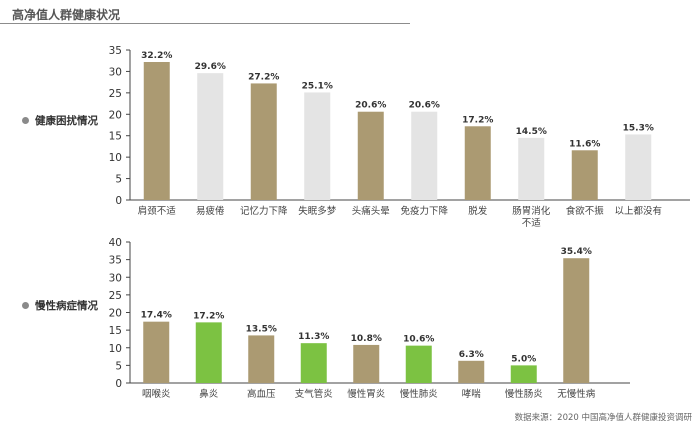 This screenshot has width=700, height=429. I want to click on section-label-health-issues: 健康困扰情况, so click(60, 120).